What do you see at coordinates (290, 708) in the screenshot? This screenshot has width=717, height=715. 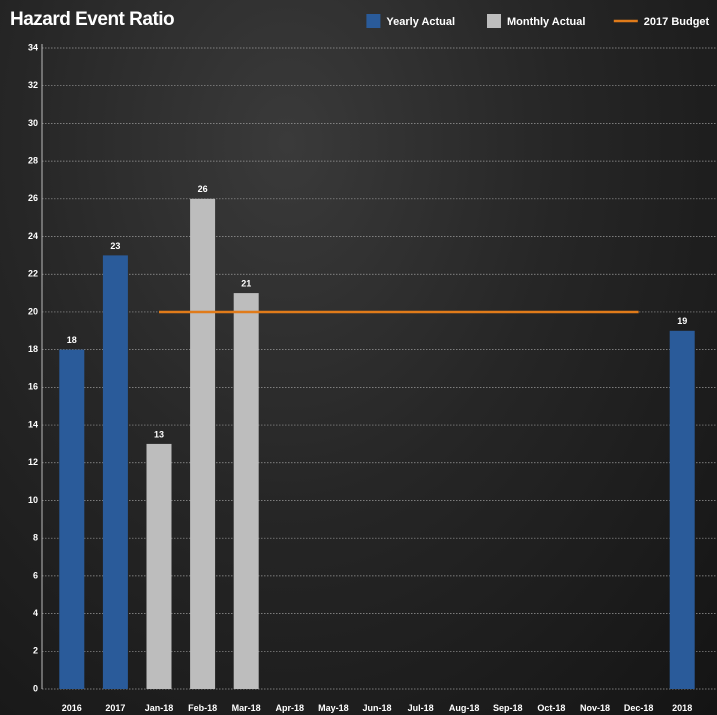 I see `x-tick-label: Apr-18` at bounding box center [290, 708].